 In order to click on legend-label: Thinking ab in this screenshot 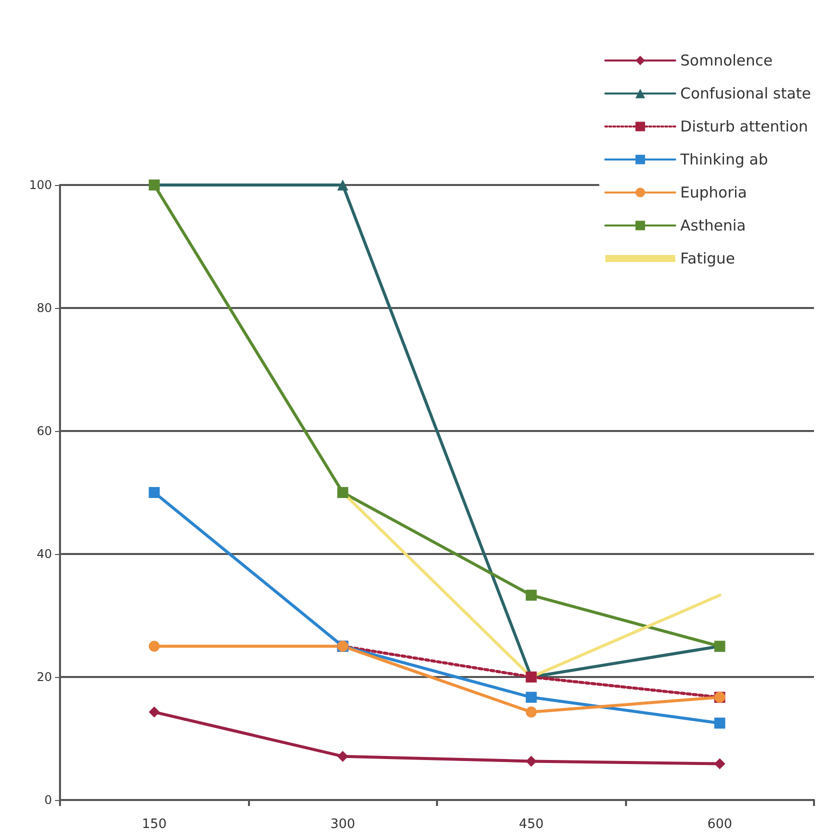, I will do `click(723, 159)`.